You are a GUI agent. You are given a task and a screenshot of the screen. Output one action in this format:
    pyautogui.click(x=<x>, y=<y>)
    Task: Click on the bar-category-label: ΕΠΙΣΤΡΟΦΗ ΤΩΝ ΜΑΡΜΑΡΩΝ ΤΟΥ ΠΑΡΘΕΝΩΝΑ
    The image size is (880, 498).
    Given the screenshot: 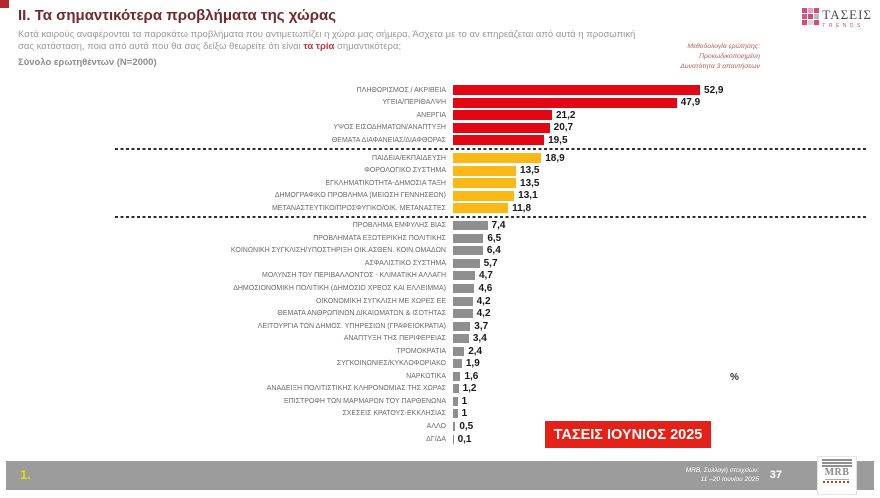 What is the action you would take?
    pyautogui.click(x=364, y=401)
    